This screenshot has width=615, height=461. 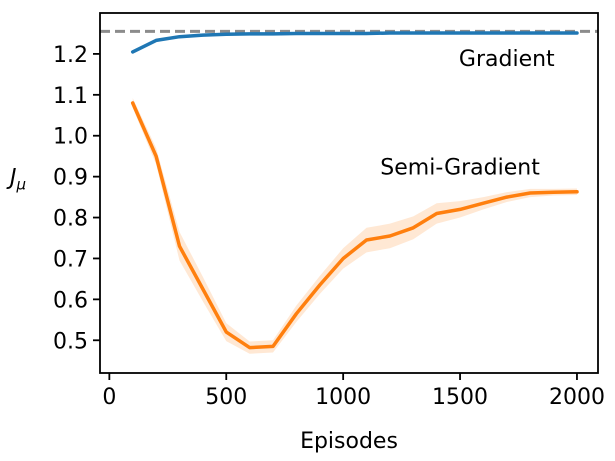 What do you see at coordinates (460, 167) in the screenshot?
I see `annotation-semi-gradient: Semi-Gradient` at bounding box center [460, 167].